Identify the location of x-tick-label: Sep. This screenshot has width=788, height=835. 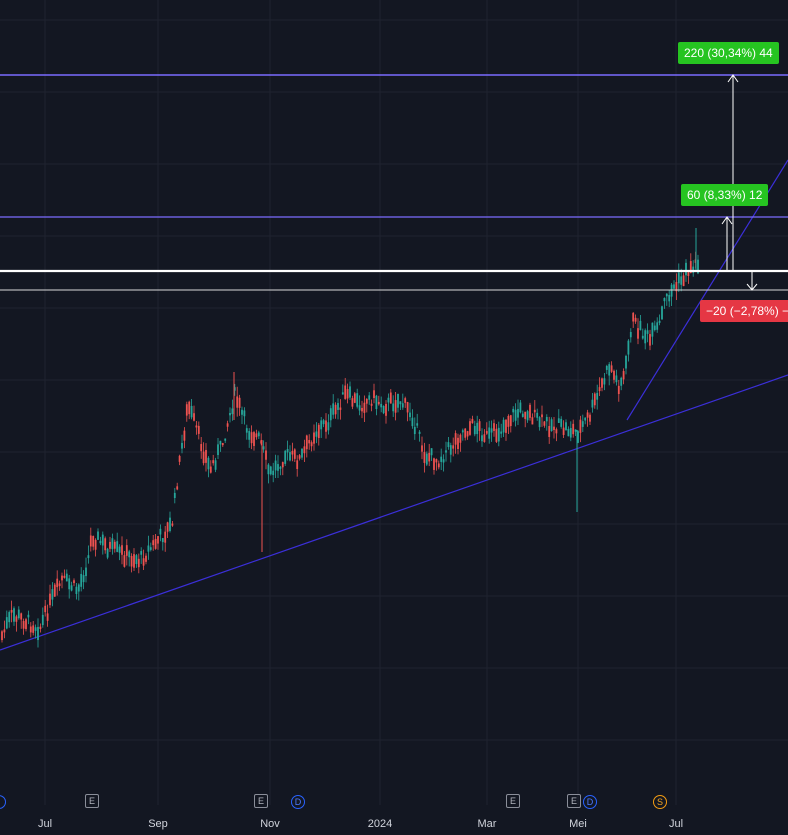
(158, 824).